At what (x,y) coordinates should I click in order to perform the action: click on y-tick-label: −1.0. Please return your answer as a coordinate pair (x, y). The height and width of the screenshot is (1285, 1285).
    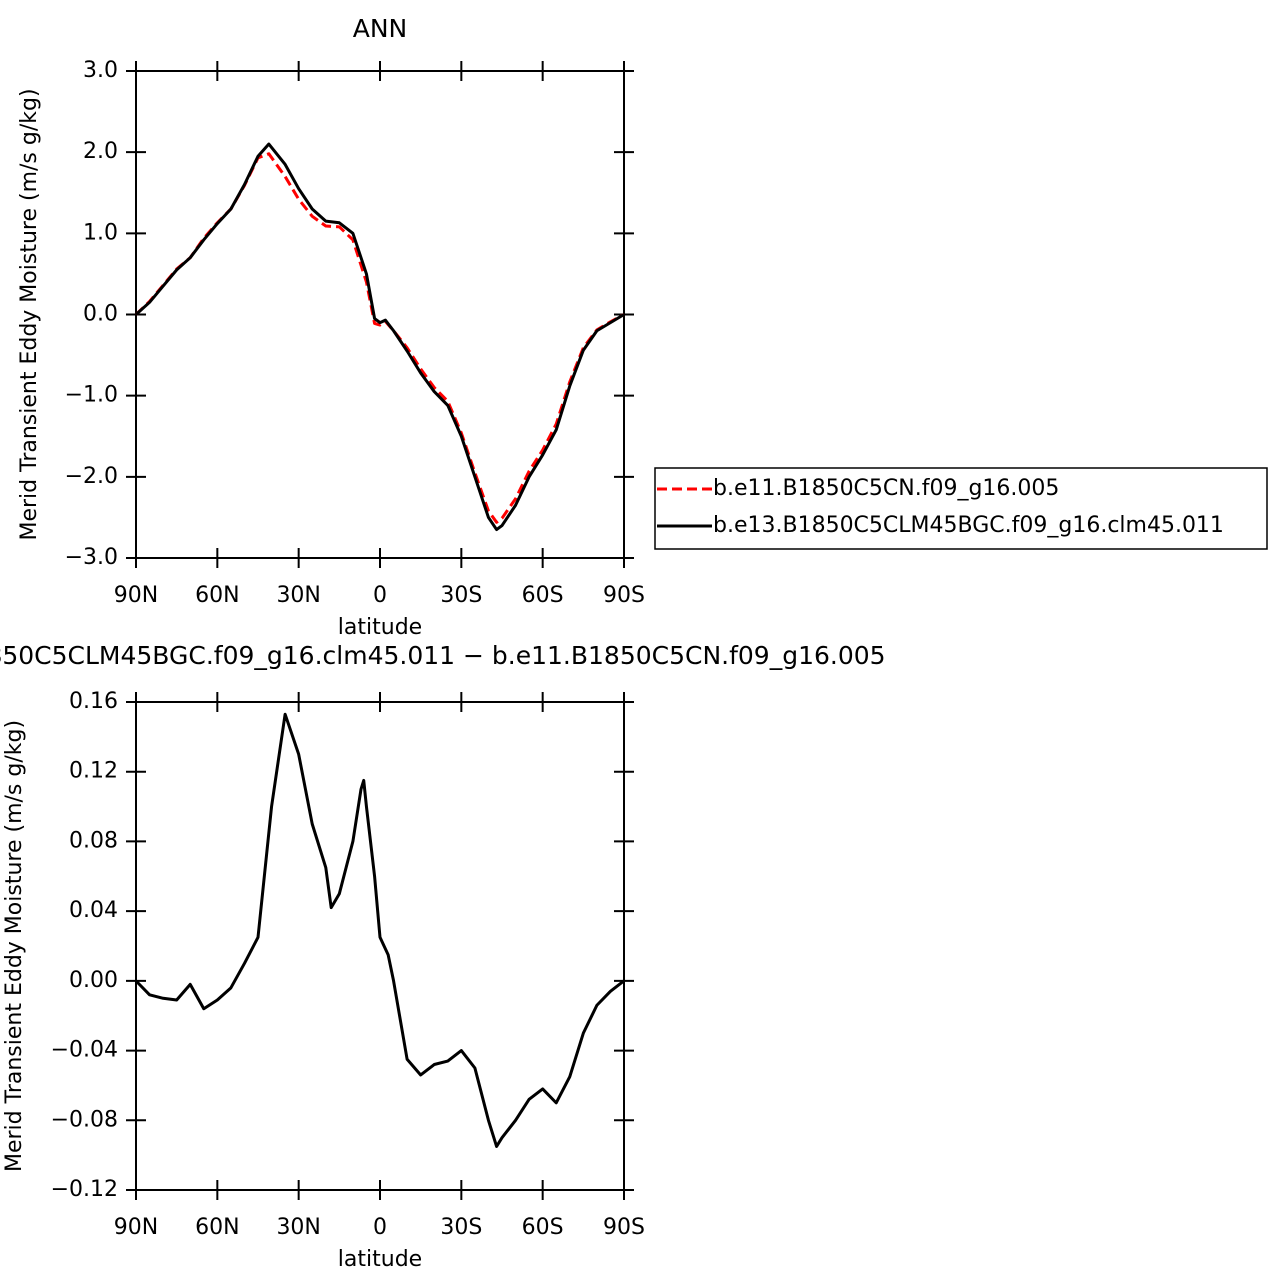
    Looking at the image, I should click on (91, 395).